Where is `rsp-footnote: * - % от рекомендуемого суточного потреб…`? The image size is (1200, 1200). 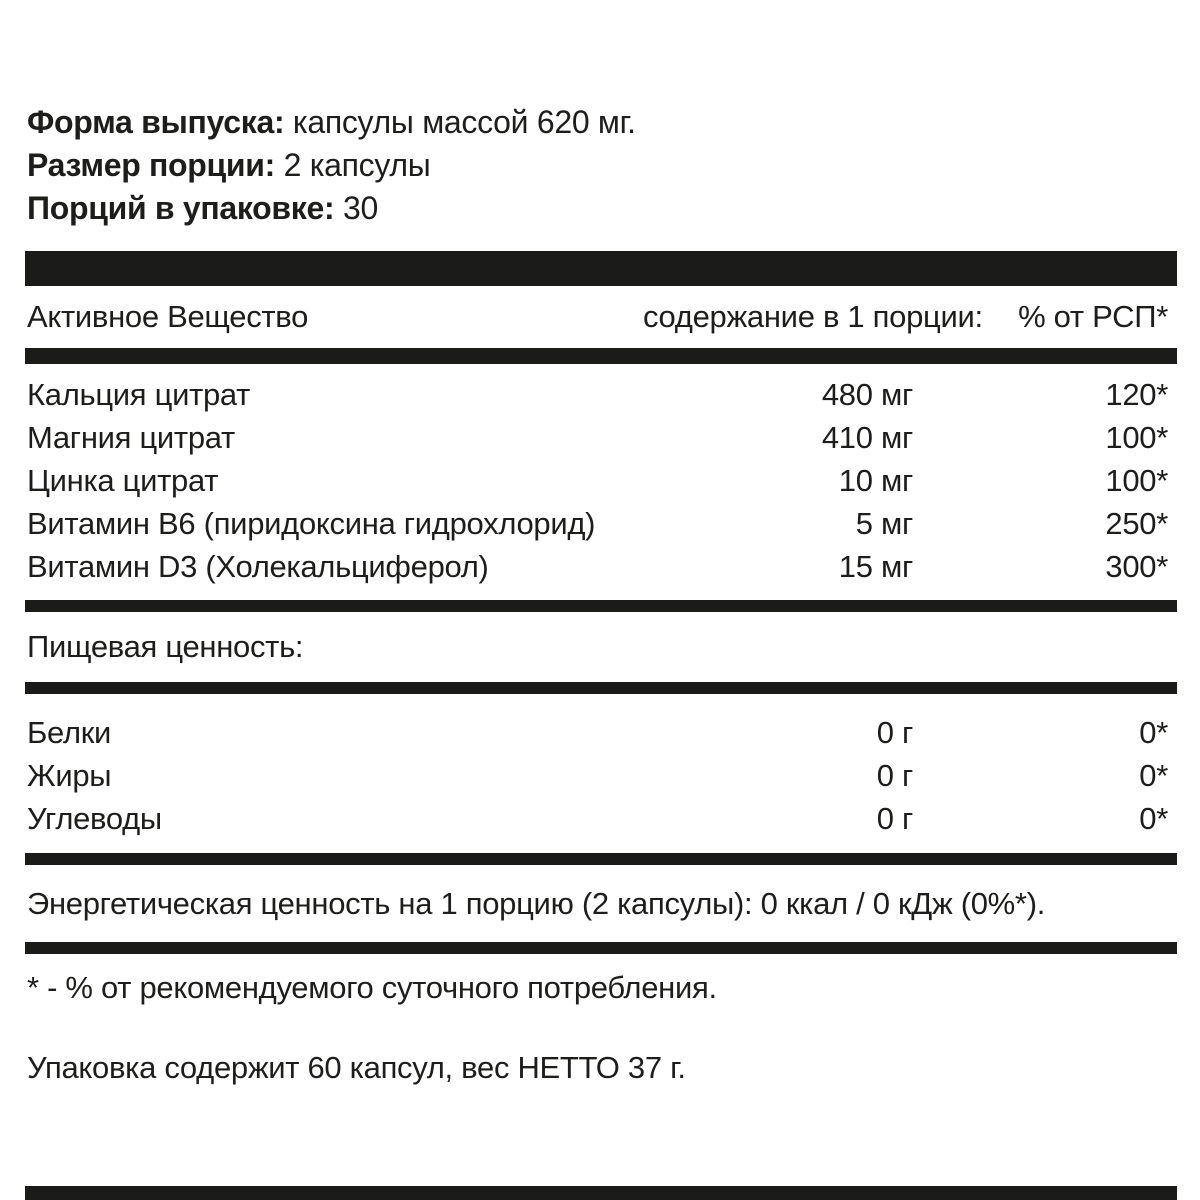
rsp-footnote: * - % от рекомендуемого суточного потреб… is located at coordinates (372, 987).